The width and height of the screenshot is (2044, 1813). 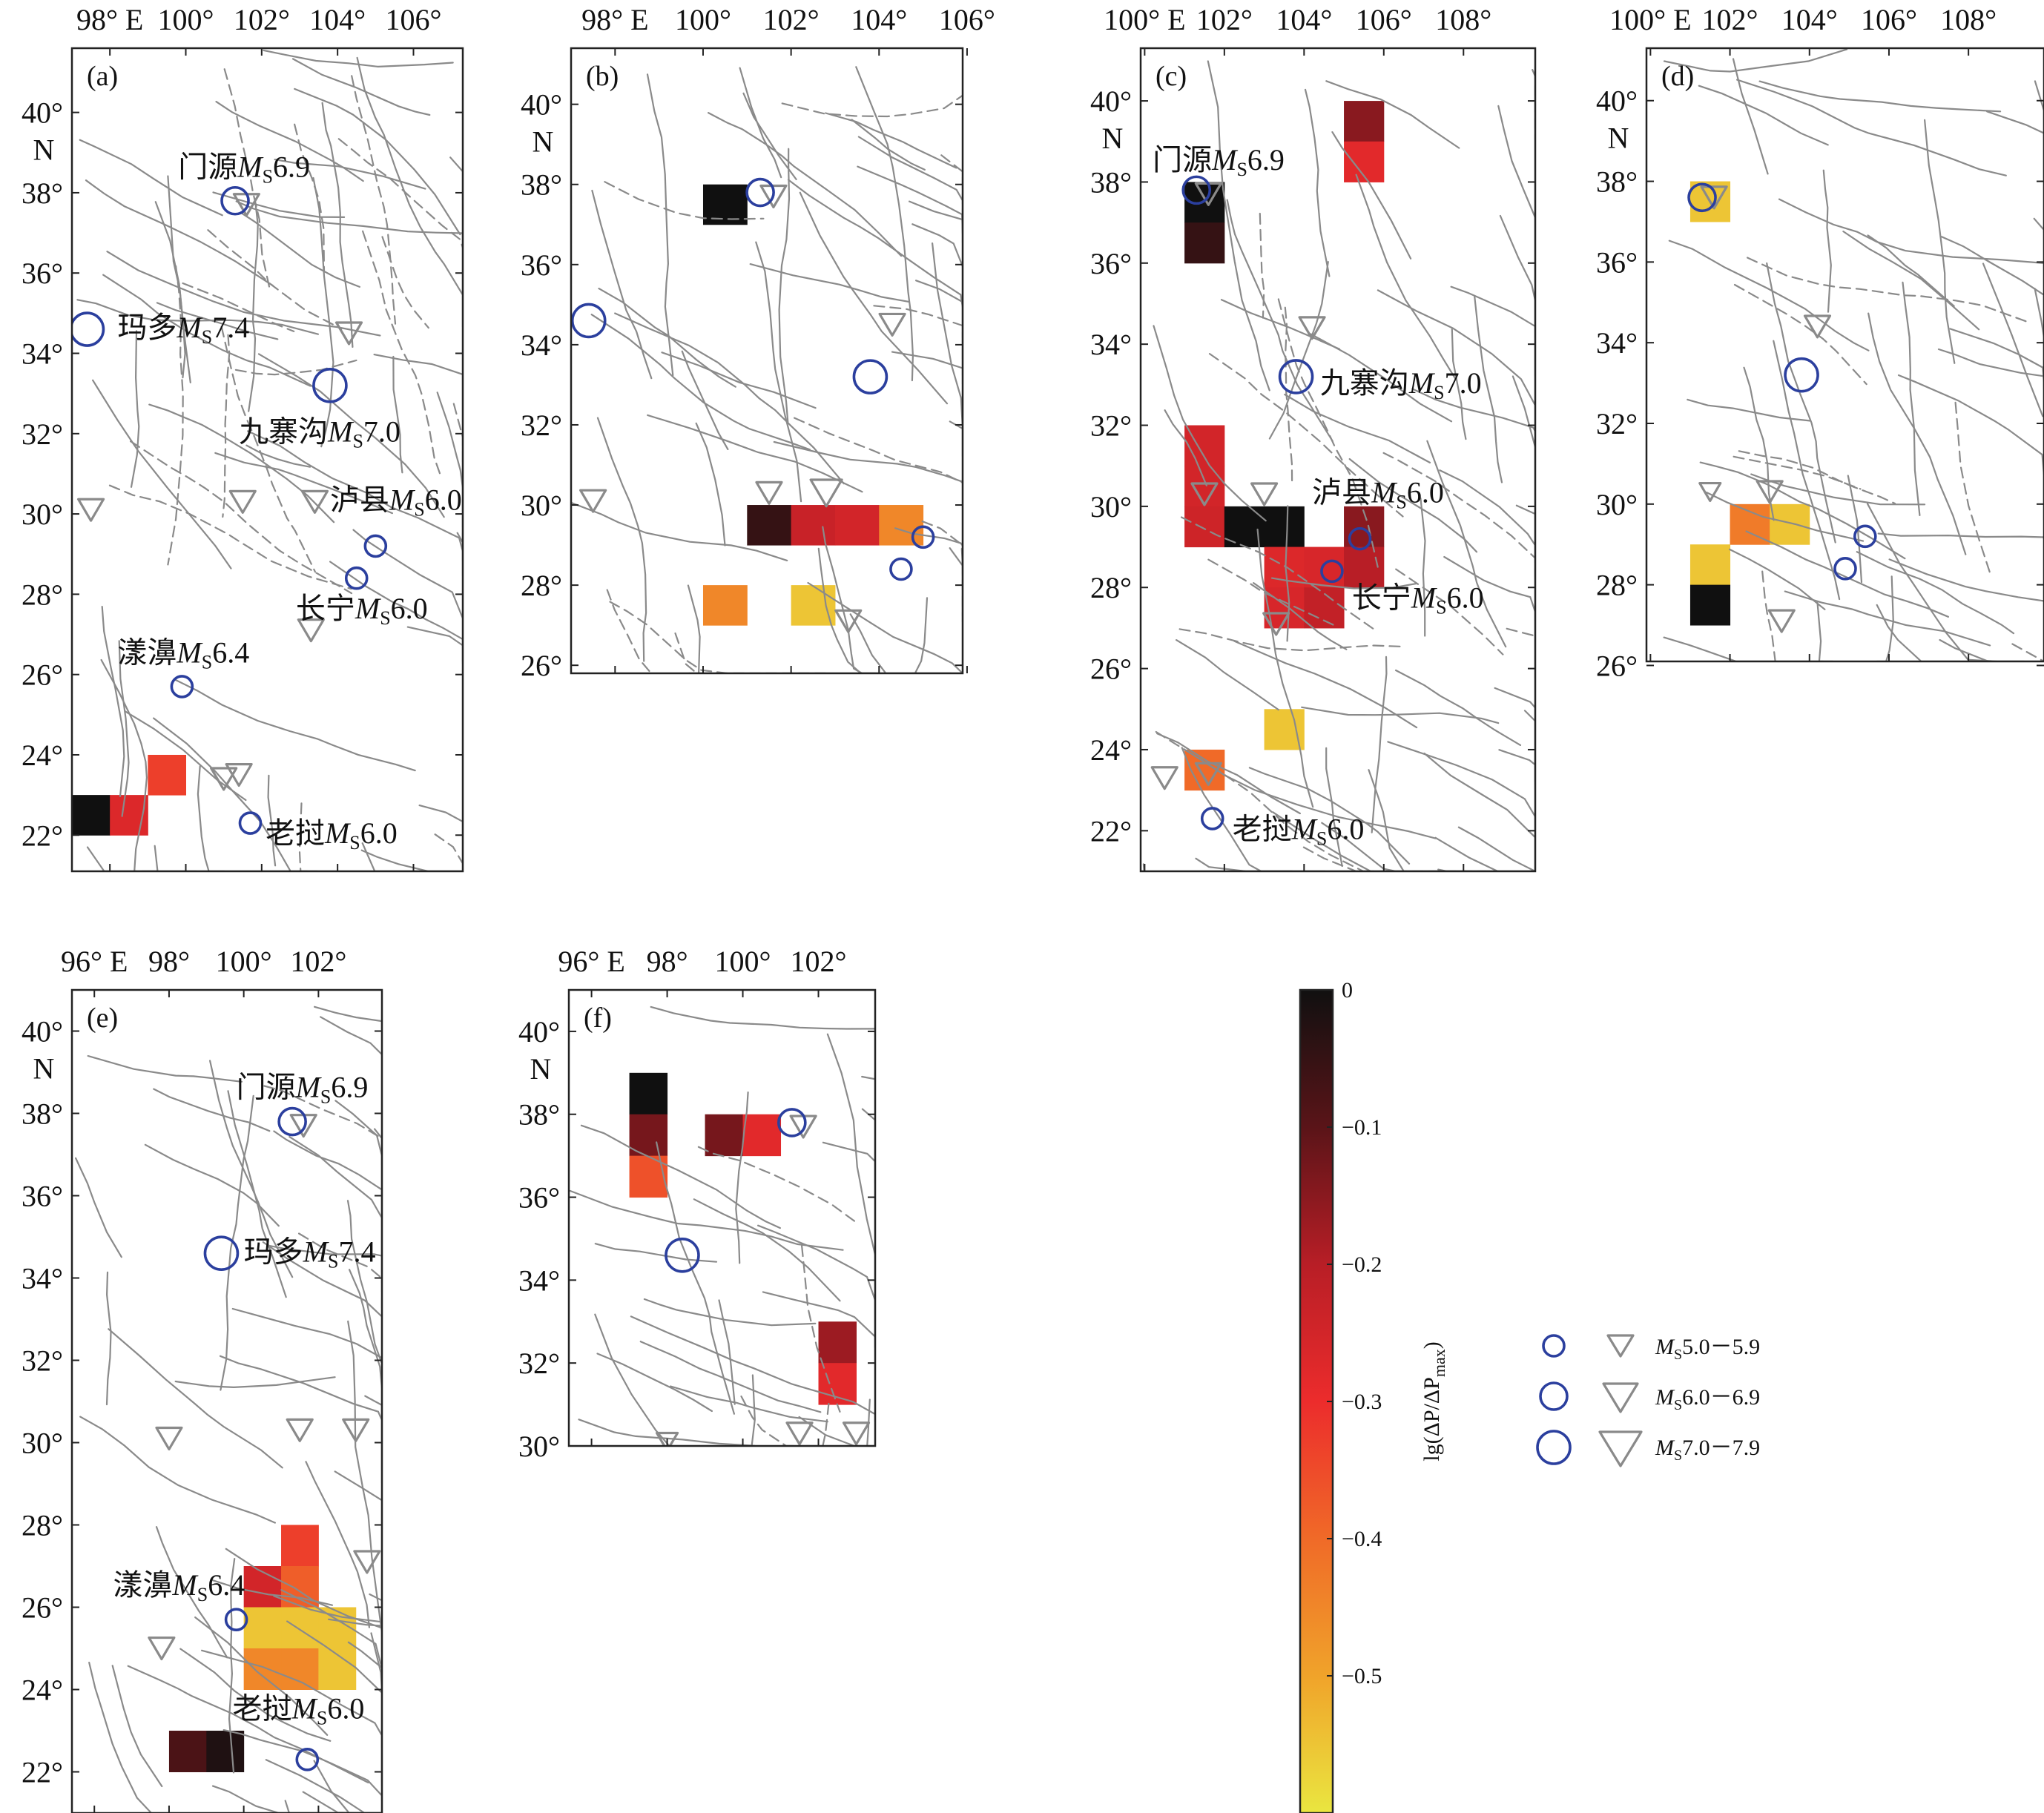 I want to click on legend-label-1: MS5.0－5.9, so click(x=1707, y=1349).